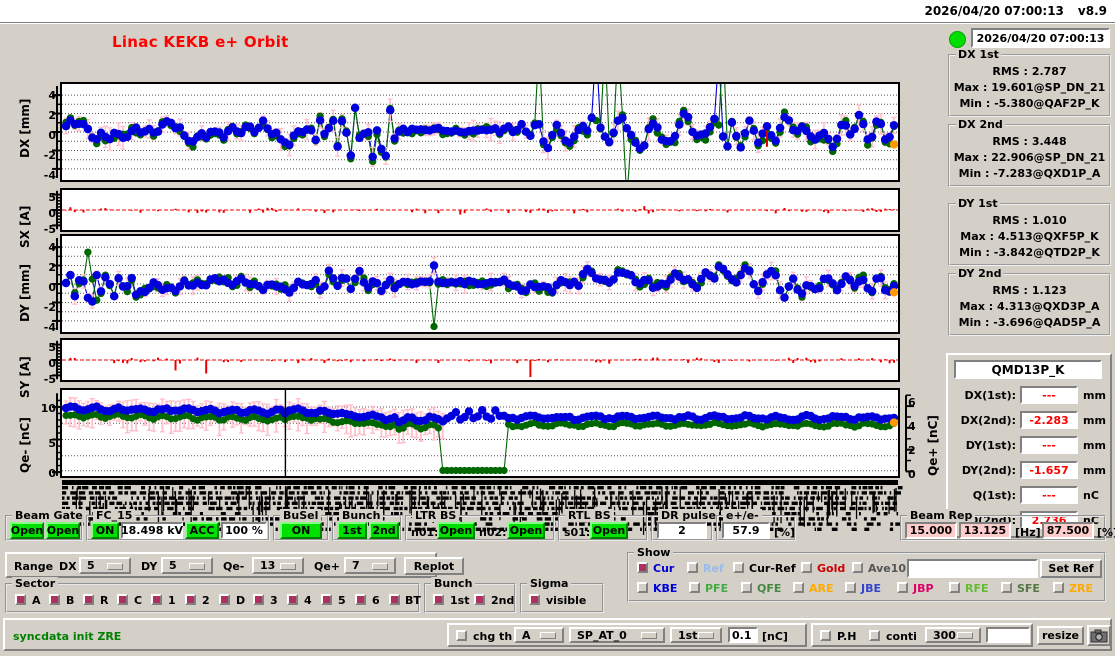 This screenshot has height=656, width=1115. What do you see at coordinates (874, 635) in the screenshot?
I see `conti-checkbox` at bounding box center [874, 635].